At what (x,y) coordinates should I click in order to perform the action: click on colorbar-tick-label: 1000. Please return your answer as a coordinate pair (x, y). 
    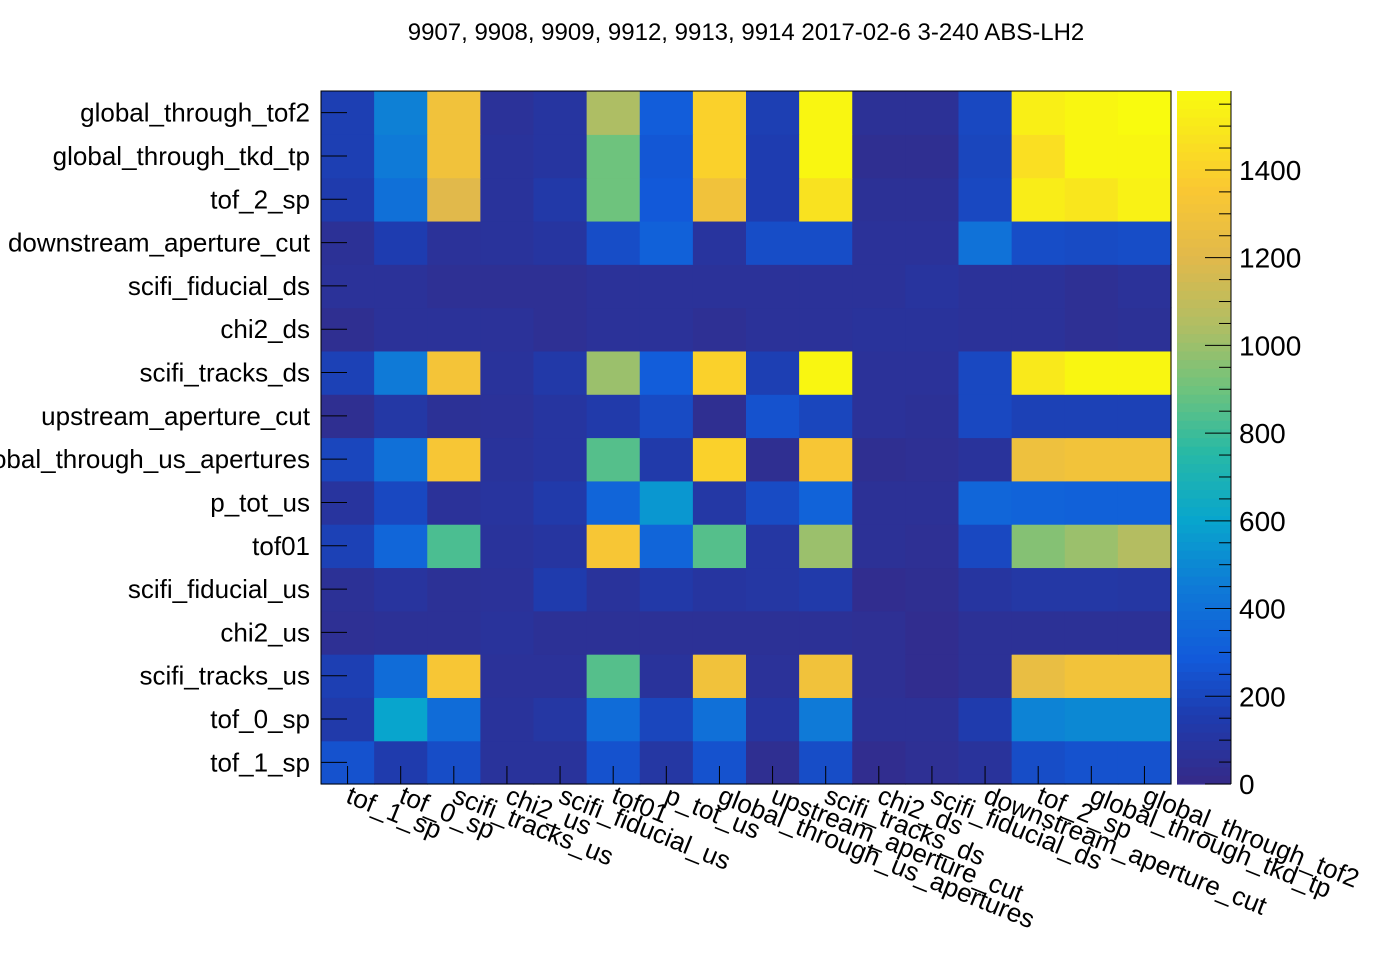
    Looking at the image, I should click on (1270, 345).